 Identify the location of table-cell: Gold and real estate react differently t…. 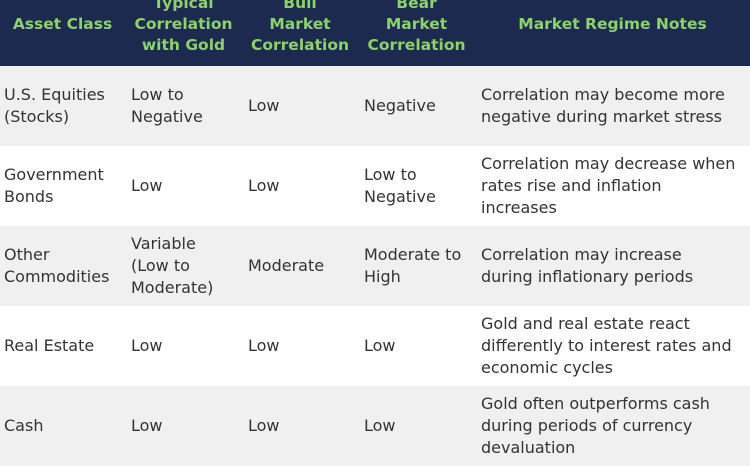
(606, 345).